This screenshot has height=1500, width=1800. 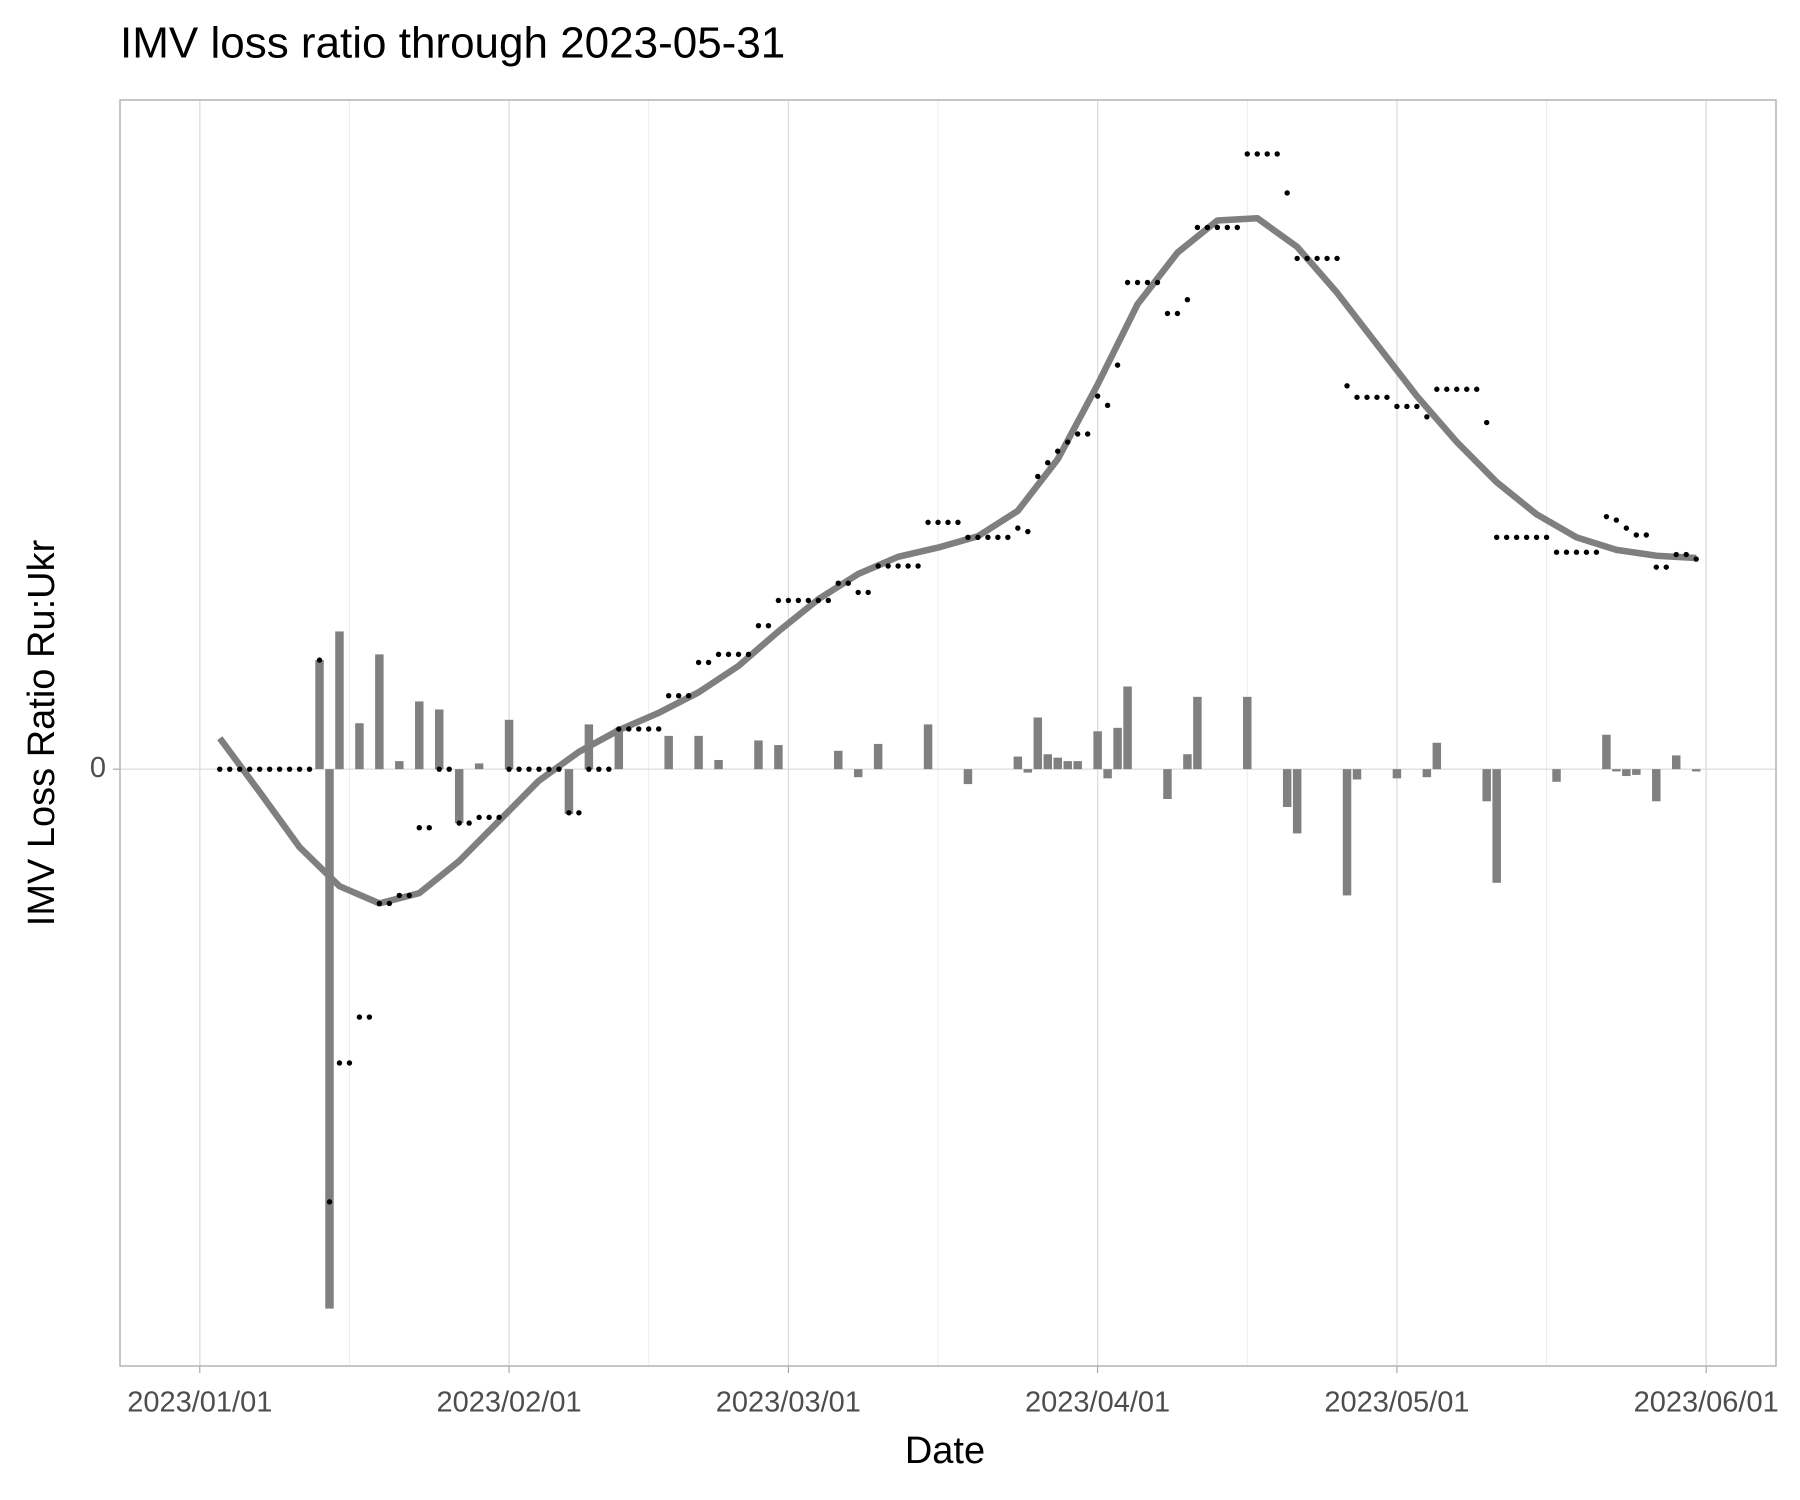 What do you see at coordinates (508, 1403) in the screenshot?
I see `x-tick-label: 2023/02/01` at bounding box center [508, 1403].